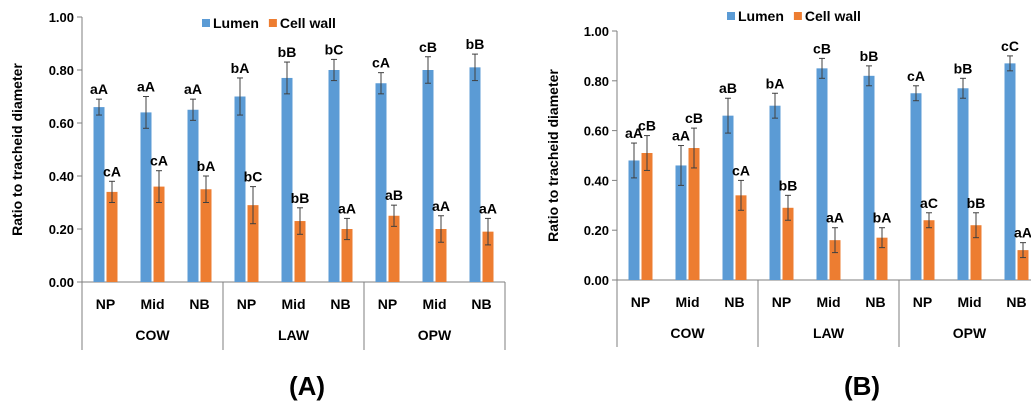  What do you see at coordinates (553, 155) in the screenshot?
I see `y-axis-title: Ratio to tracheid diameter` at bounding box center [553, 155].